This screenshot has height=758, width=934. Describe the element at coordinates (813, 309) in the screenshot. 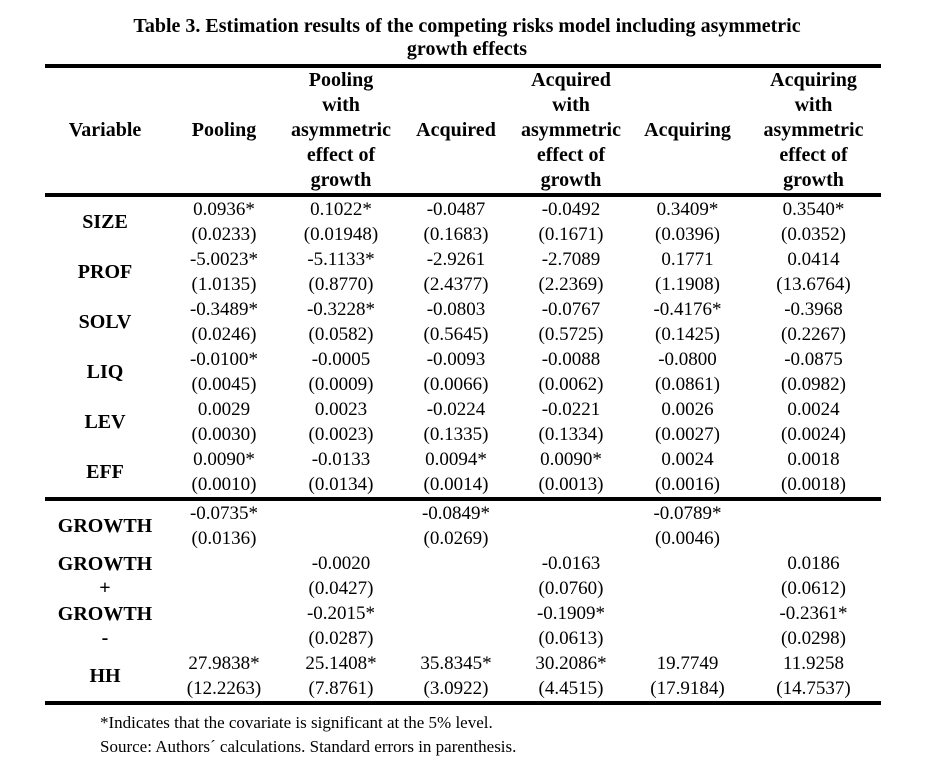

I see `coefficient-value: -0.3968` at that location.